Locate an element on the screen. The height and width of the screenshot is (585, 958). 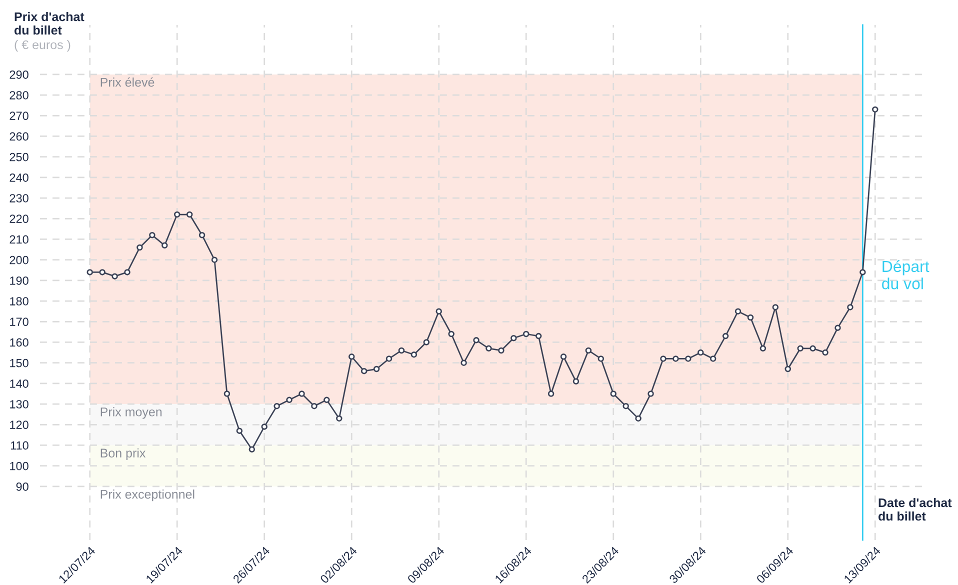
annotation: ( € euros ) is located at coordinates (42, 46).